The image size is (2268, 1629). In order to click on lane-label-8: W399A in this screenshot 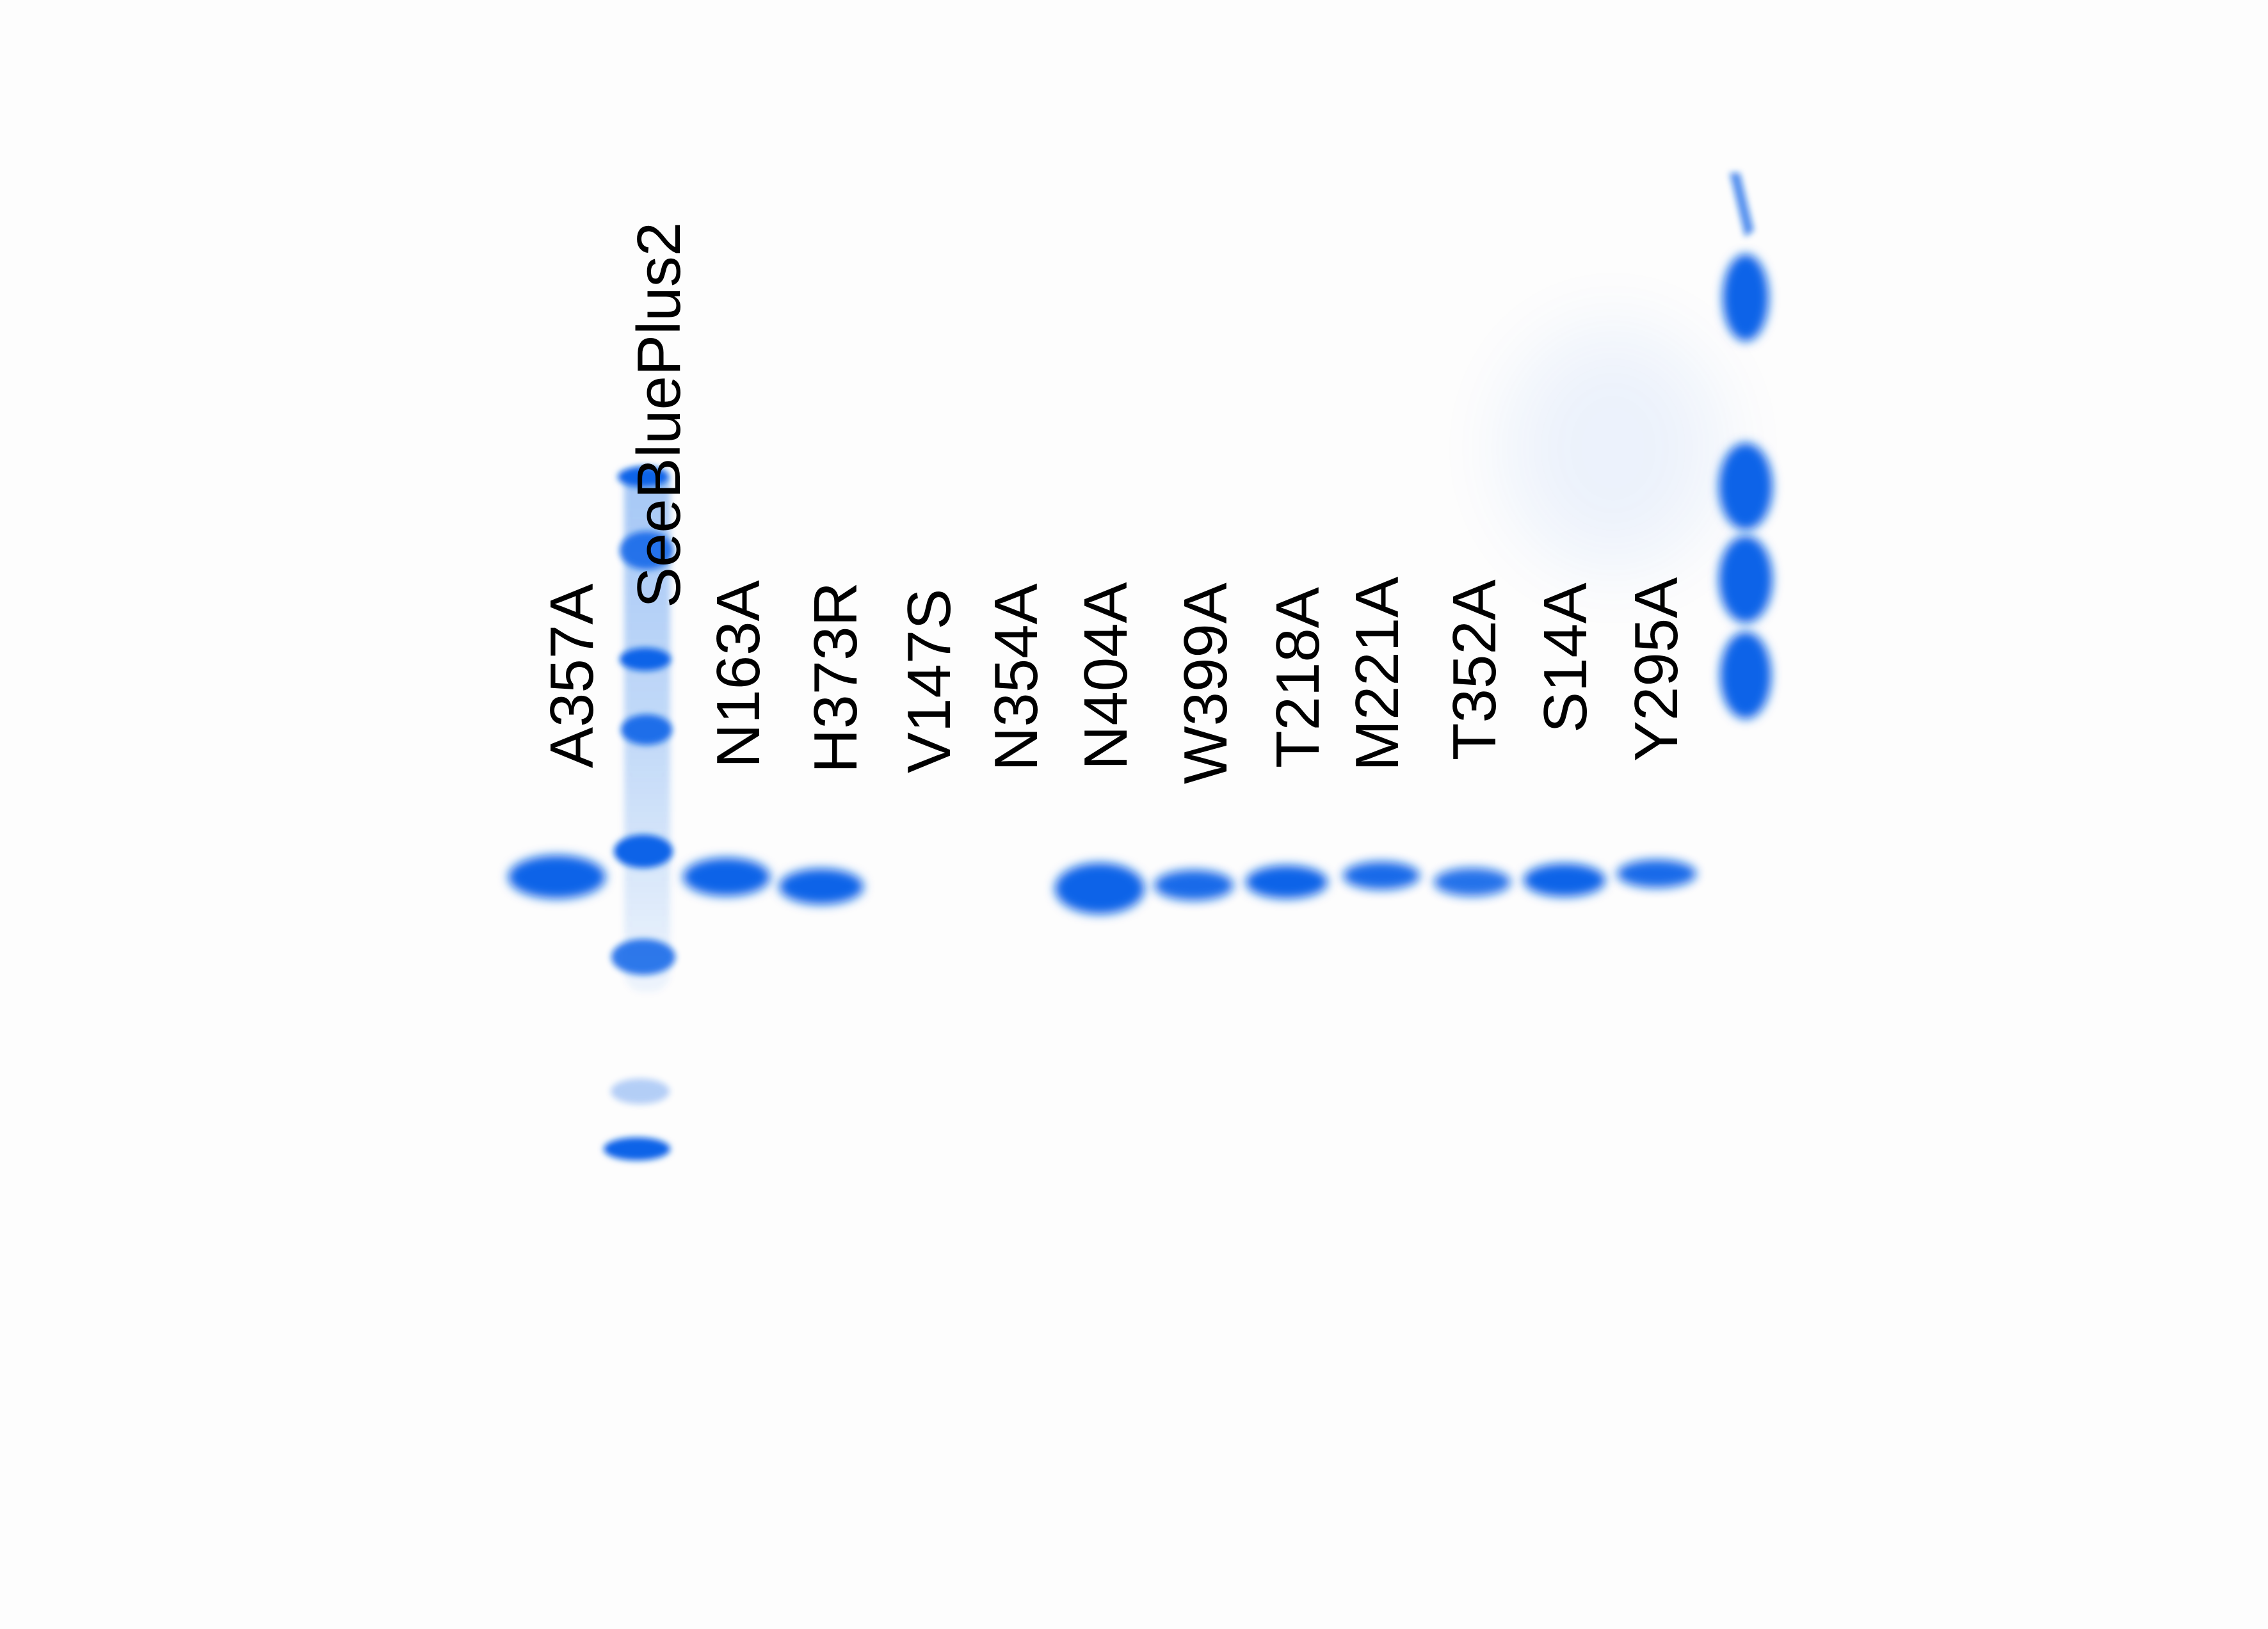, I will do `click(1205, 683)`.